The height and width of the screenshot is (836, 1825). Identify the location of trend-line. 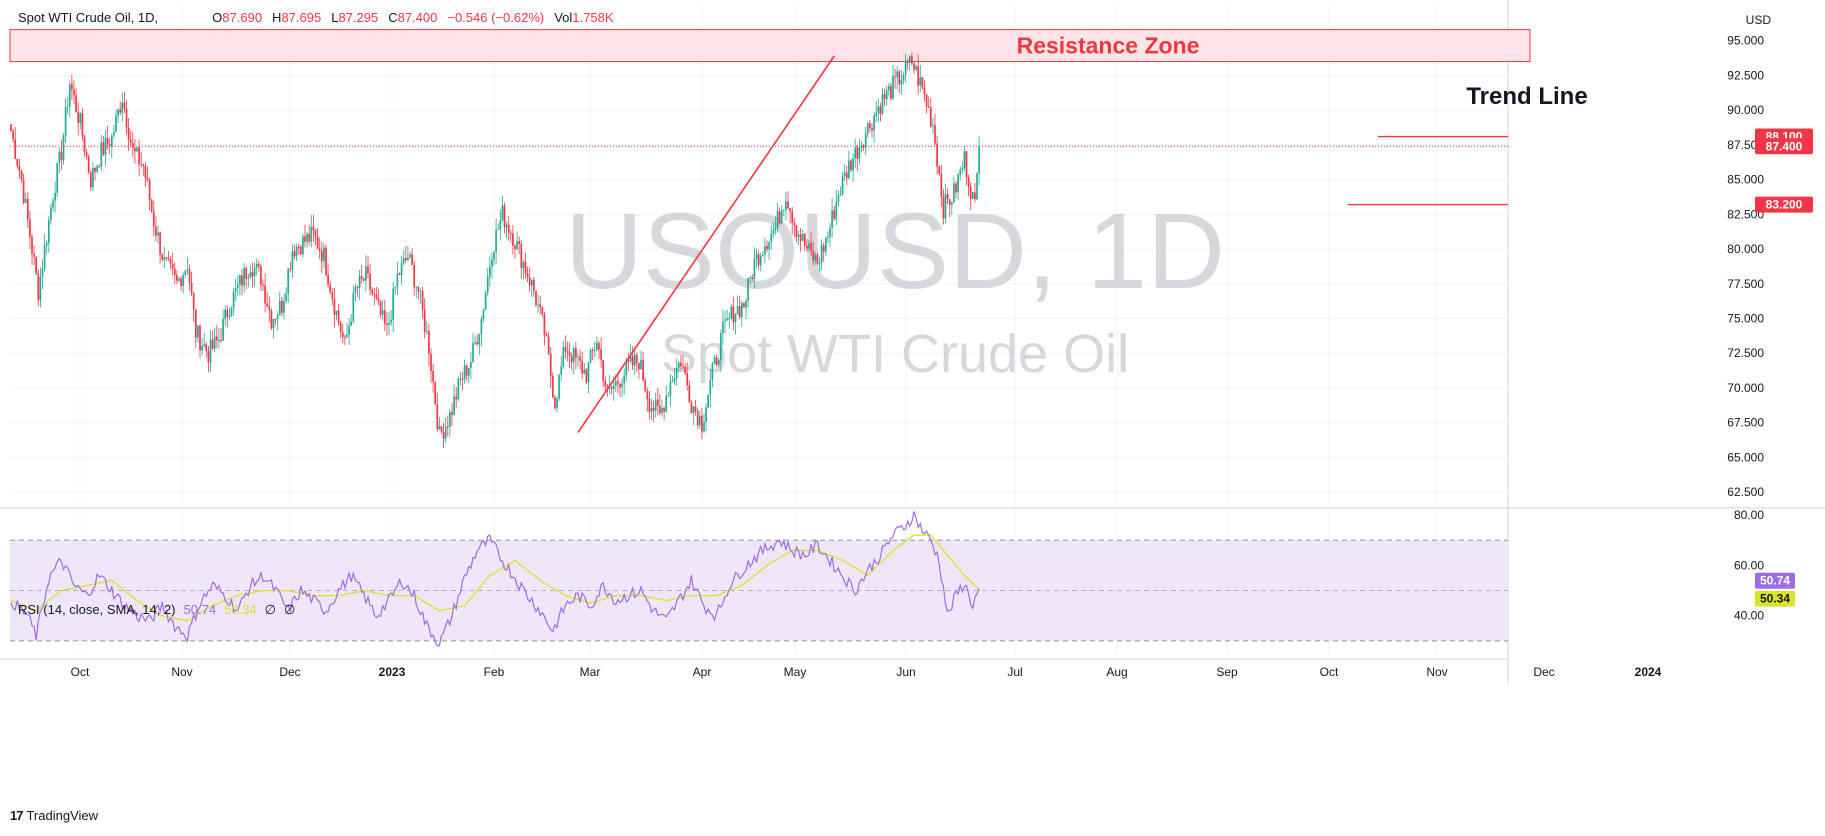
(706, 244).